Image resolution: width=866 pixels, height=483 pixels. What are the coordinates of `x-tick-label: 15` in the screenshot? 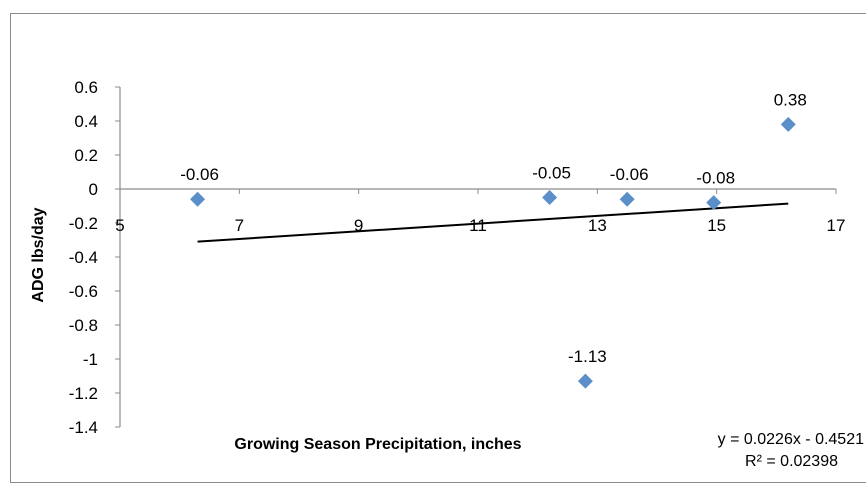 It's located at (716, 225).